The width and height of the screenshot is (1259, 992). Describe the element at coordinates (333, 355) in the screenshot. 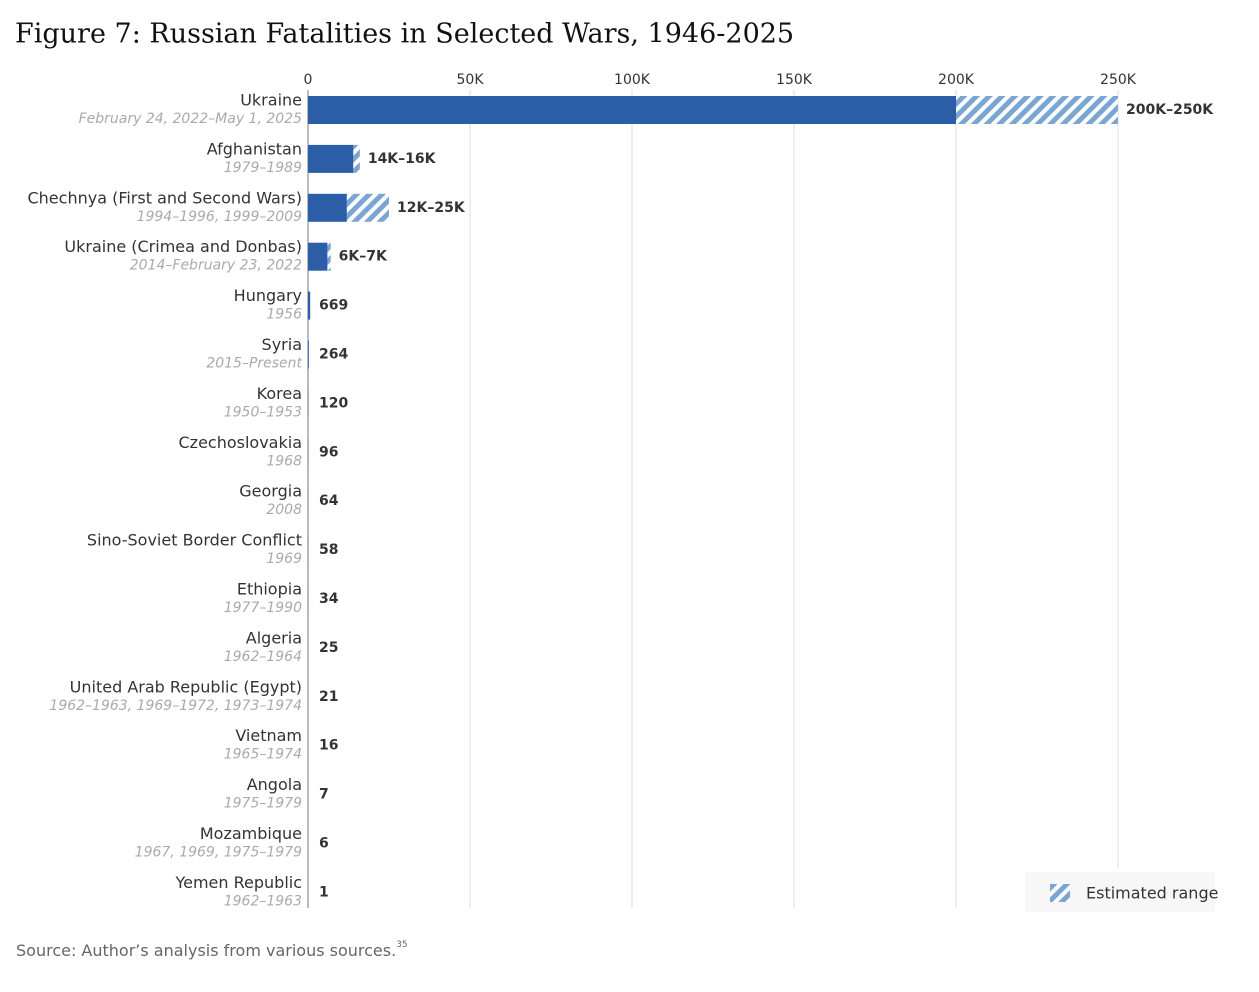

I see `value-label: 264` at that location.